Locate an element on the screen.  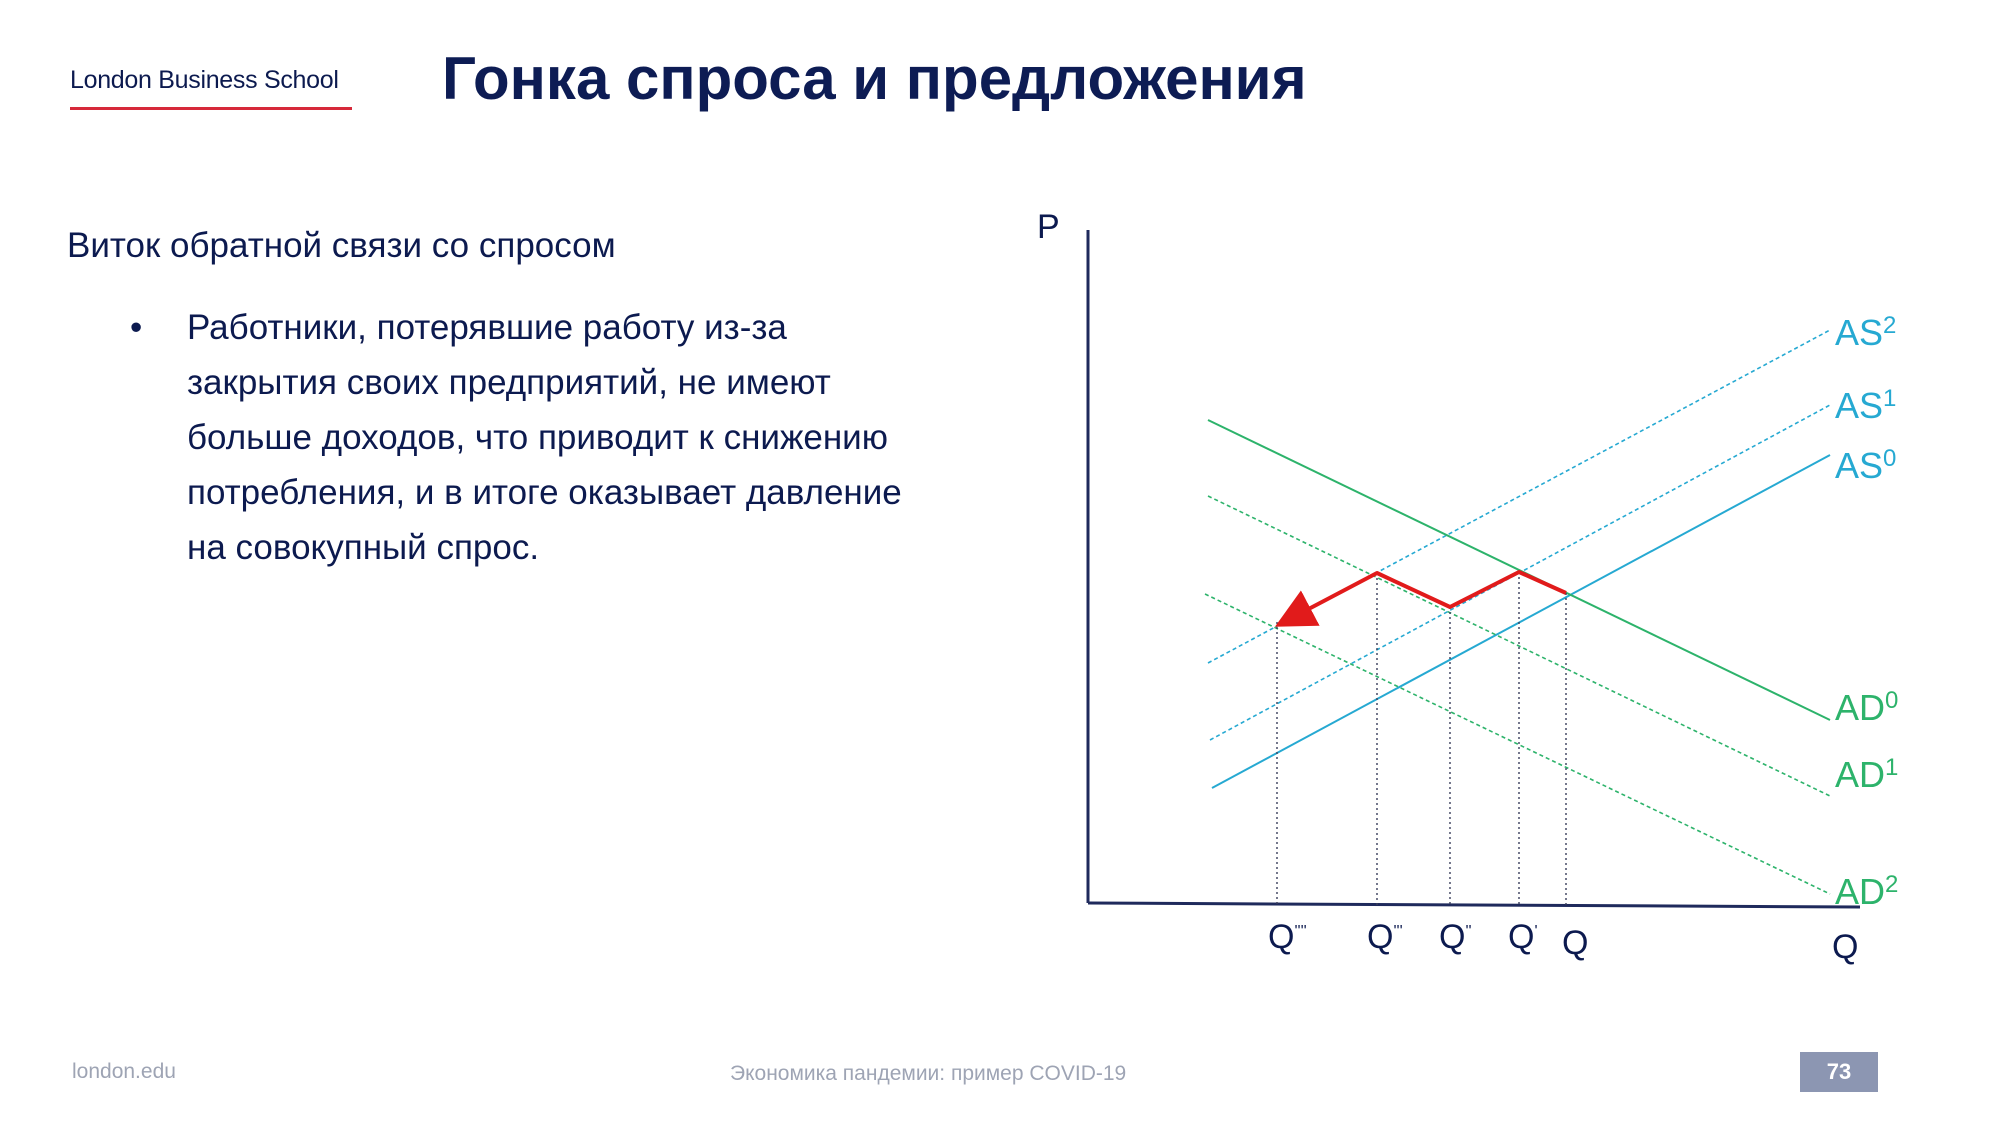
curve-as0 is located at coordinates (1521, 621).